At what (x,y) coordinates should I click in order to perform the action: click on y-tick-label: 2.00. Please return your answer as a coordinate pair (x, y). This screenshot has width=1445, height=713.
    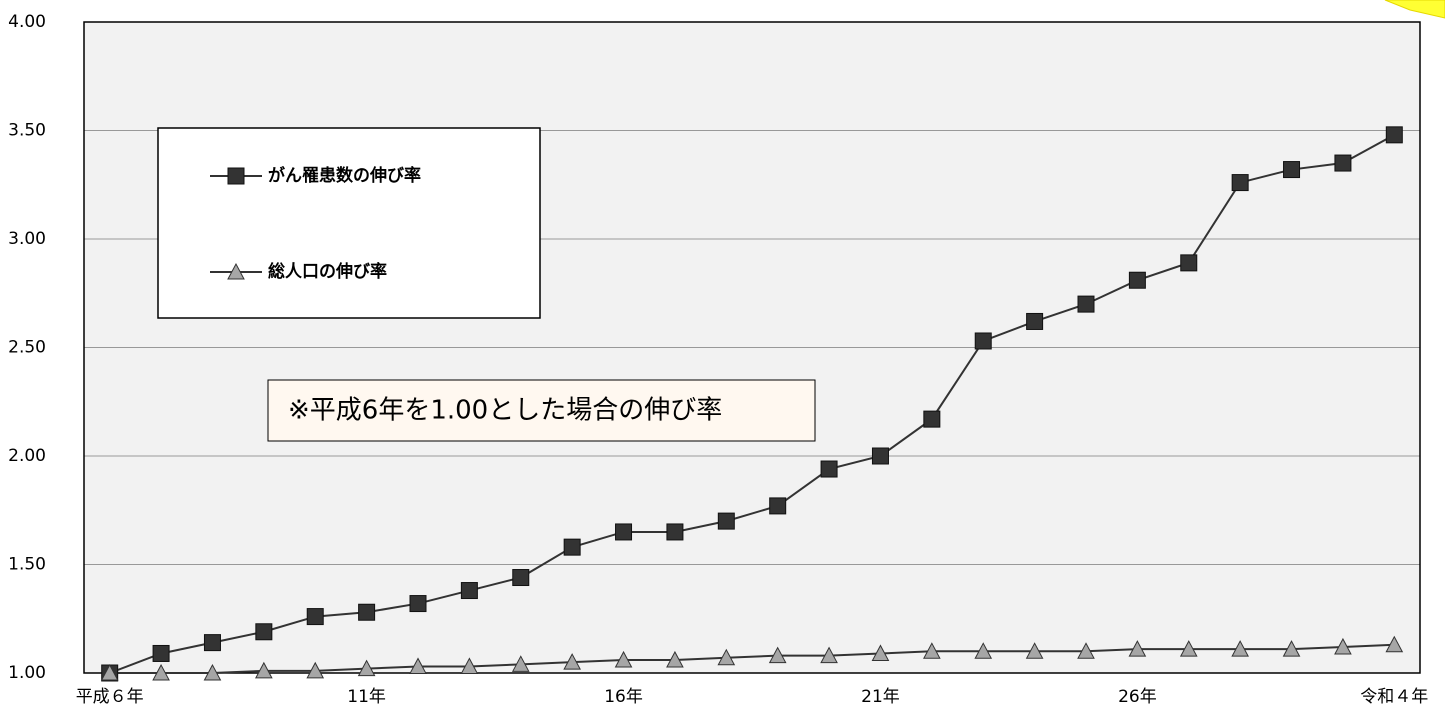
    Looking at the image, I should click on (27, 456).